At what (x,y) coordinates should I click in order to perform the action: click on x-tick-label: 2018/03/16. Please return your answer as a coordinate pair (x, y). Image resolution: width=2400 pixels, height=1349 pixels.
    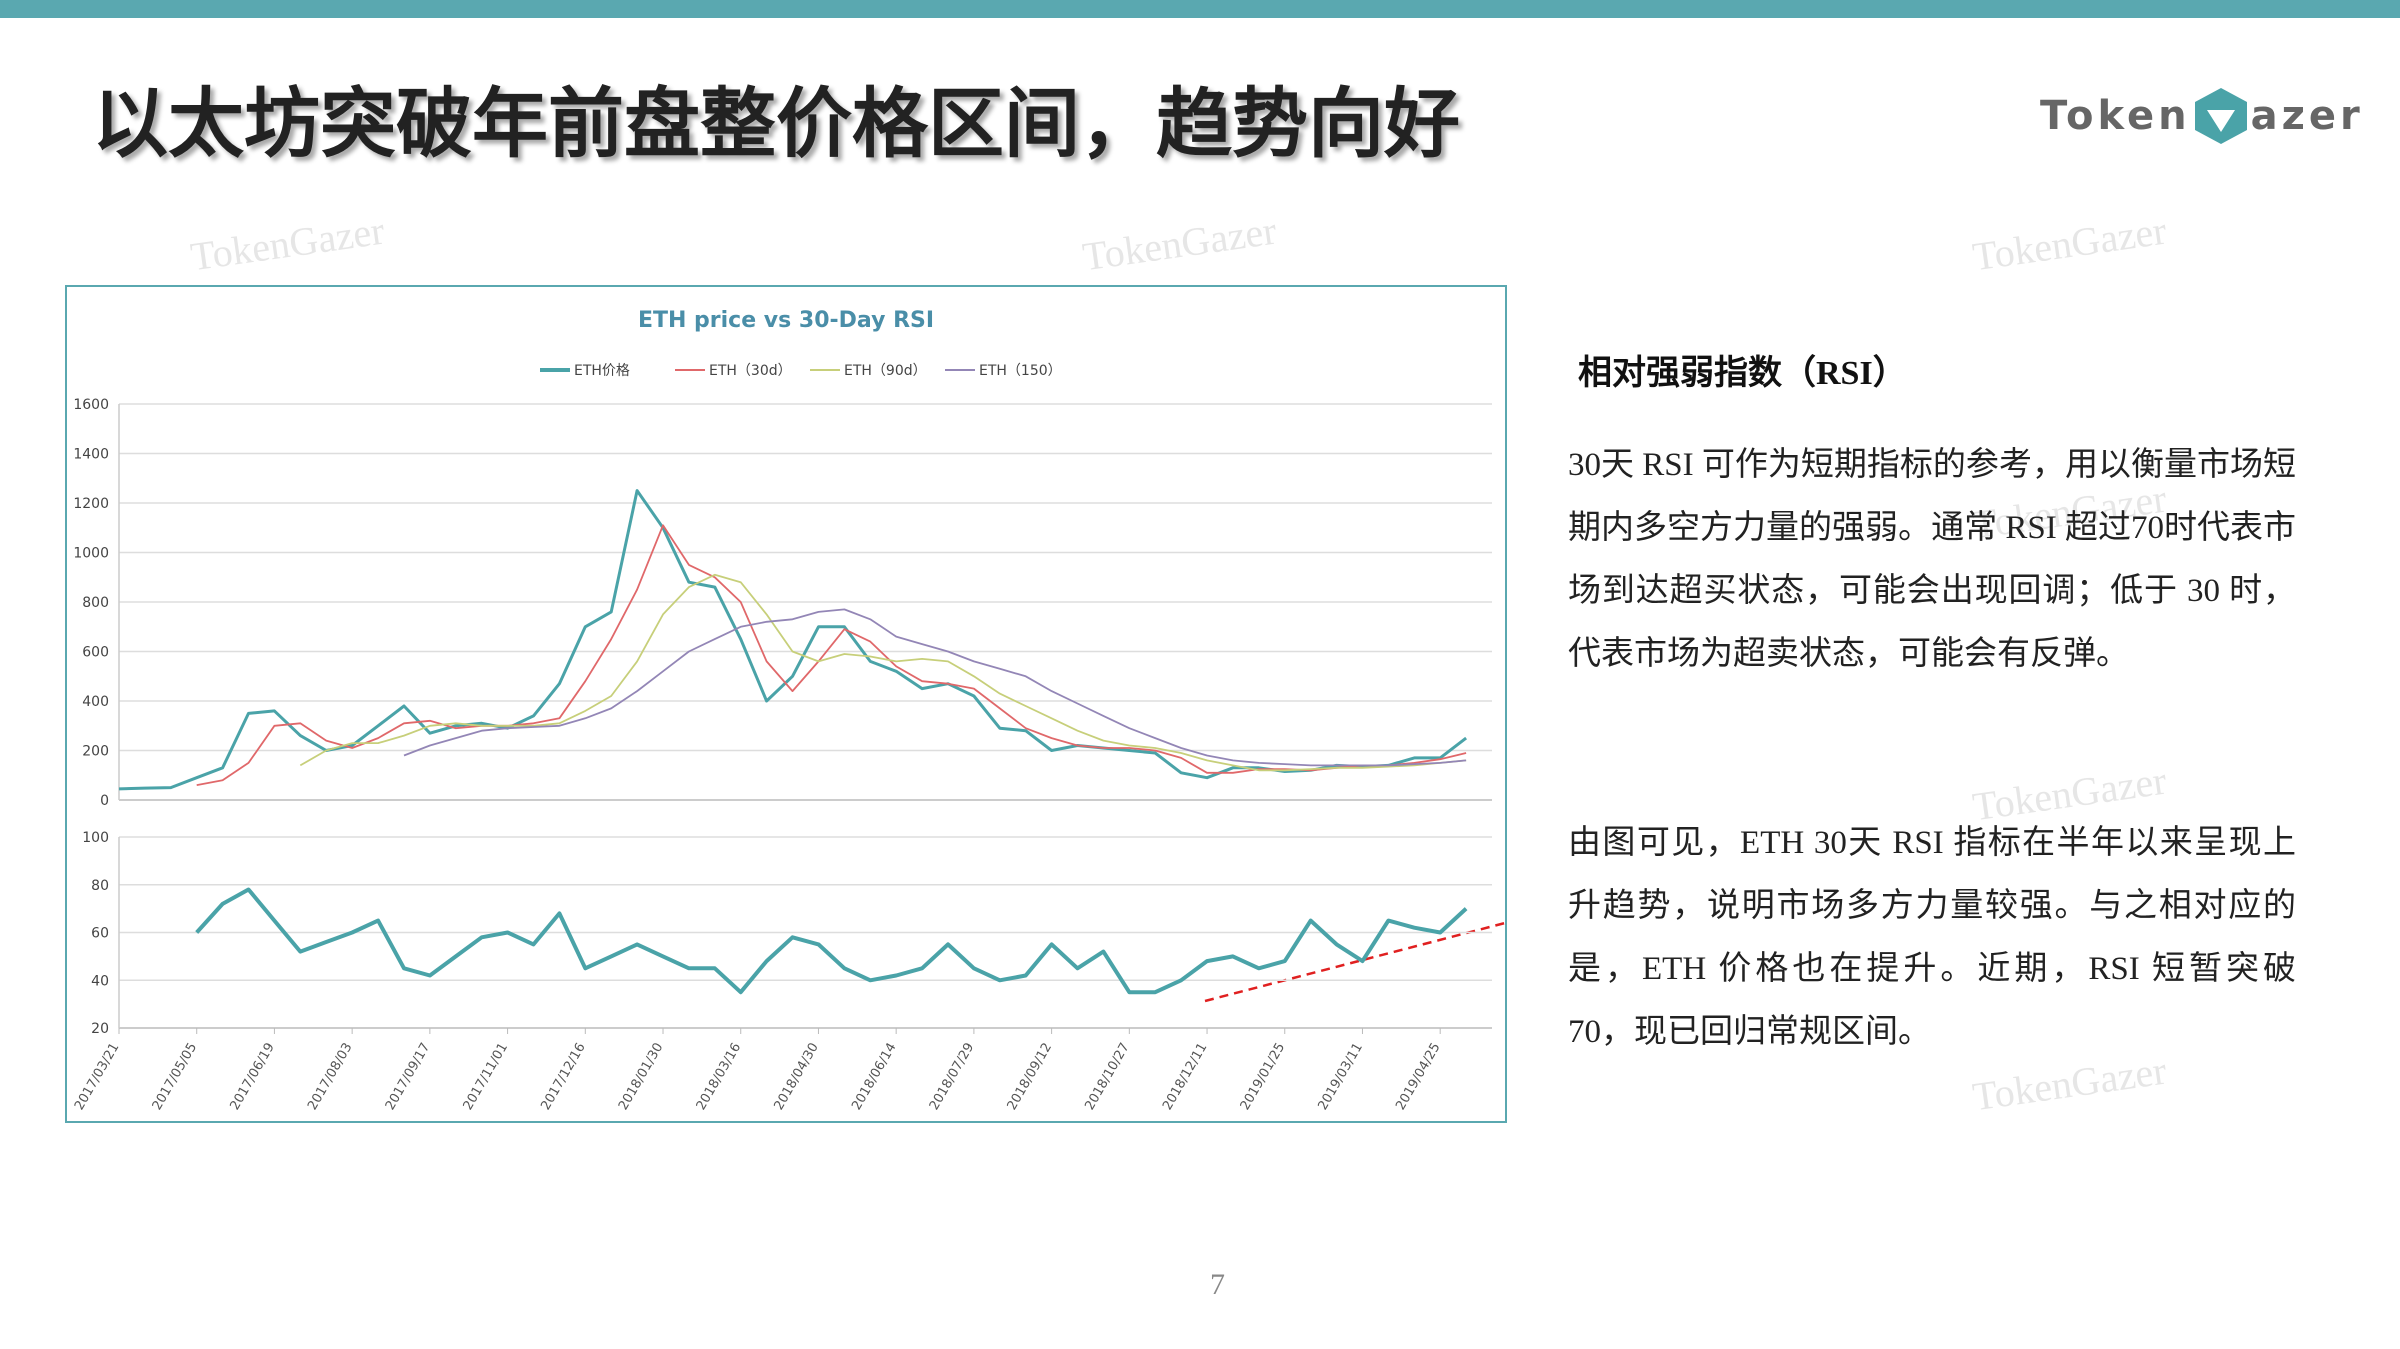
    Looking at the image, I should click on (719, 1077).